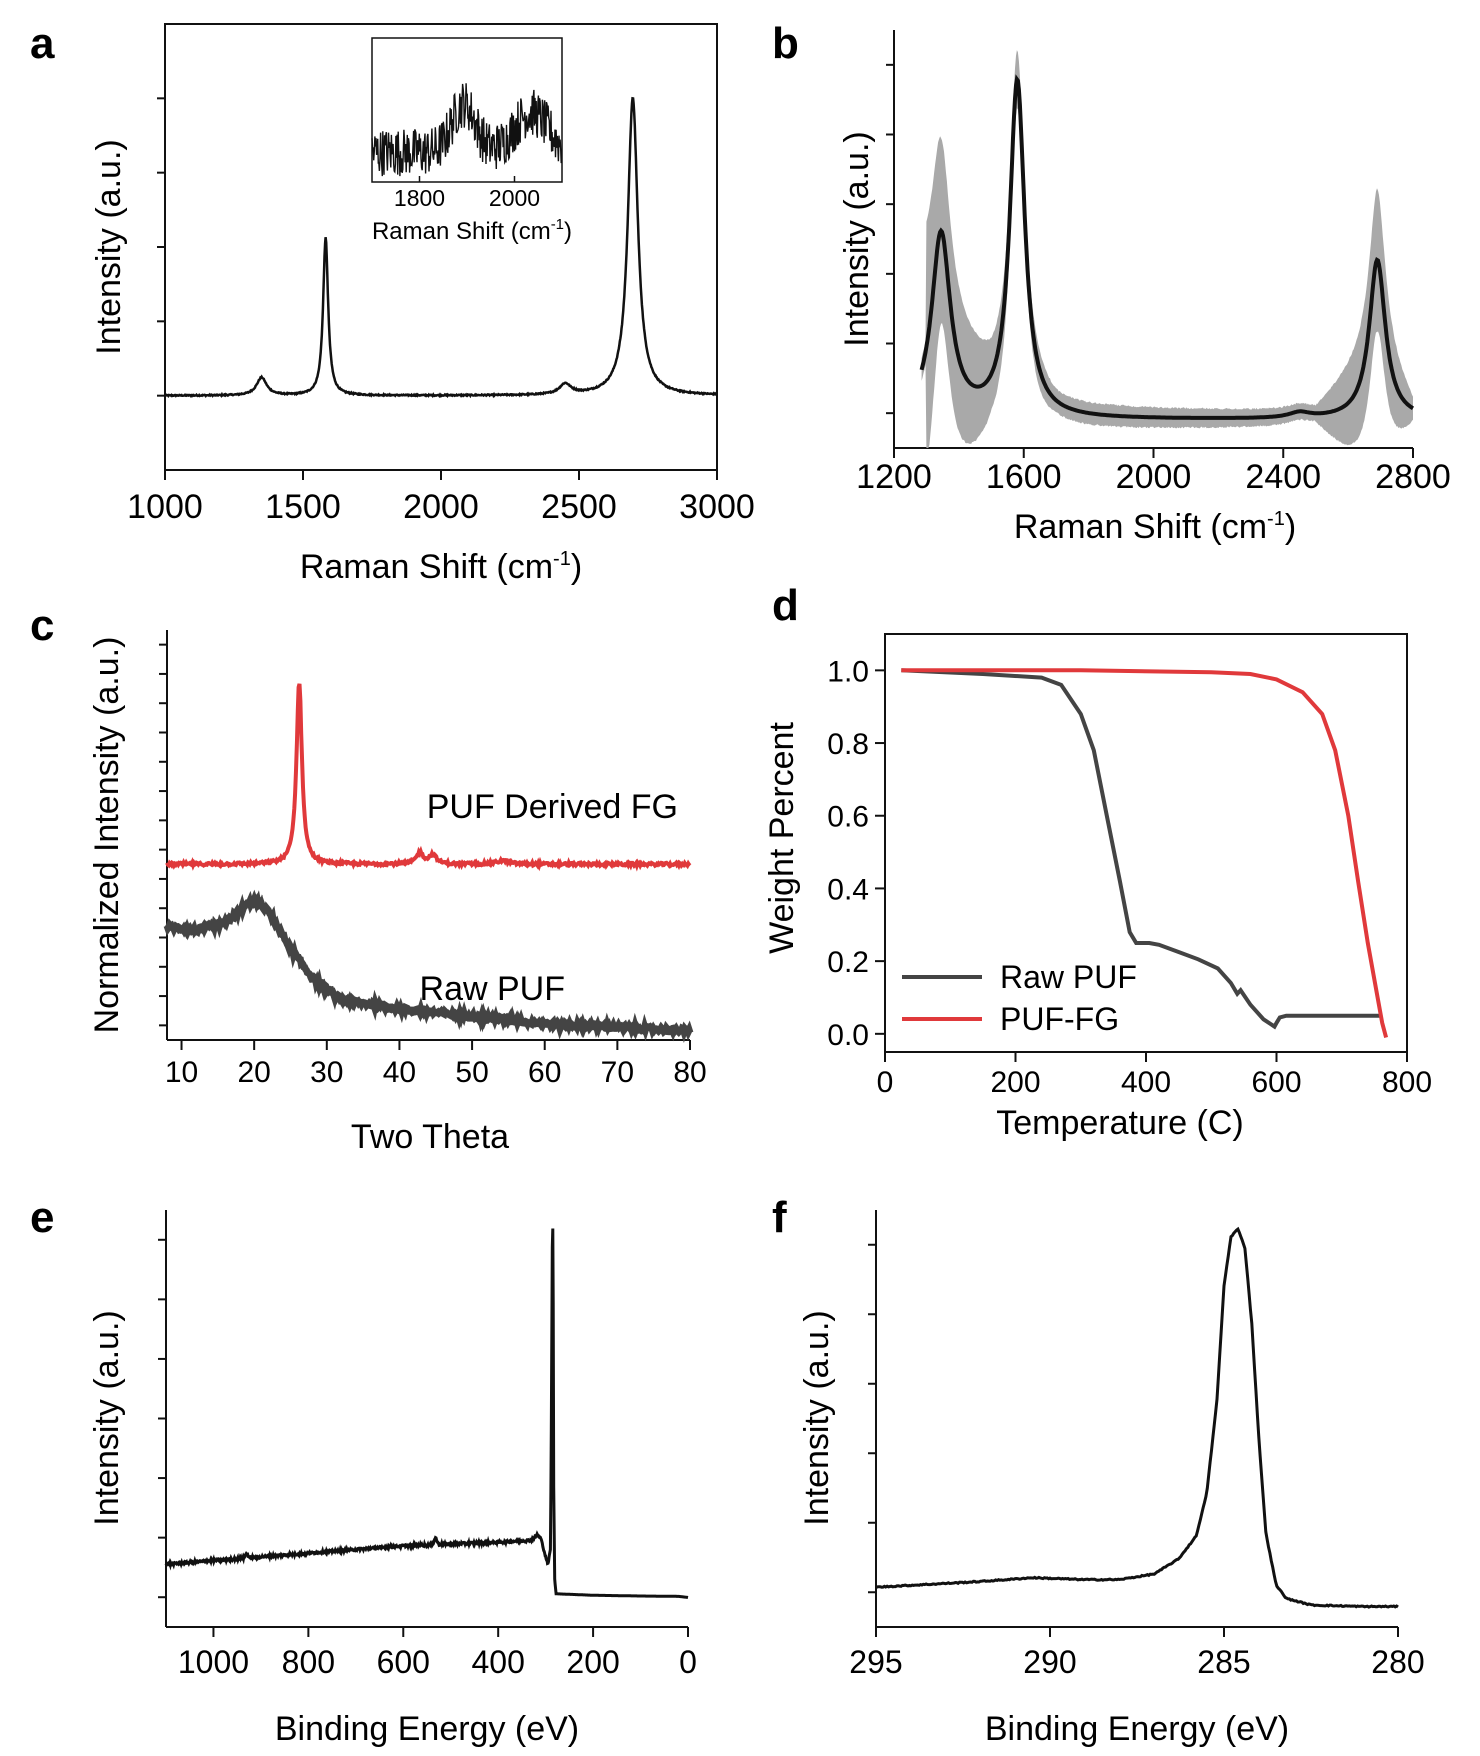 The height and width of the screenshot is (1756, 1480). I want to click on x-axis-b-tick-label: 2400, so click(1283, 477).